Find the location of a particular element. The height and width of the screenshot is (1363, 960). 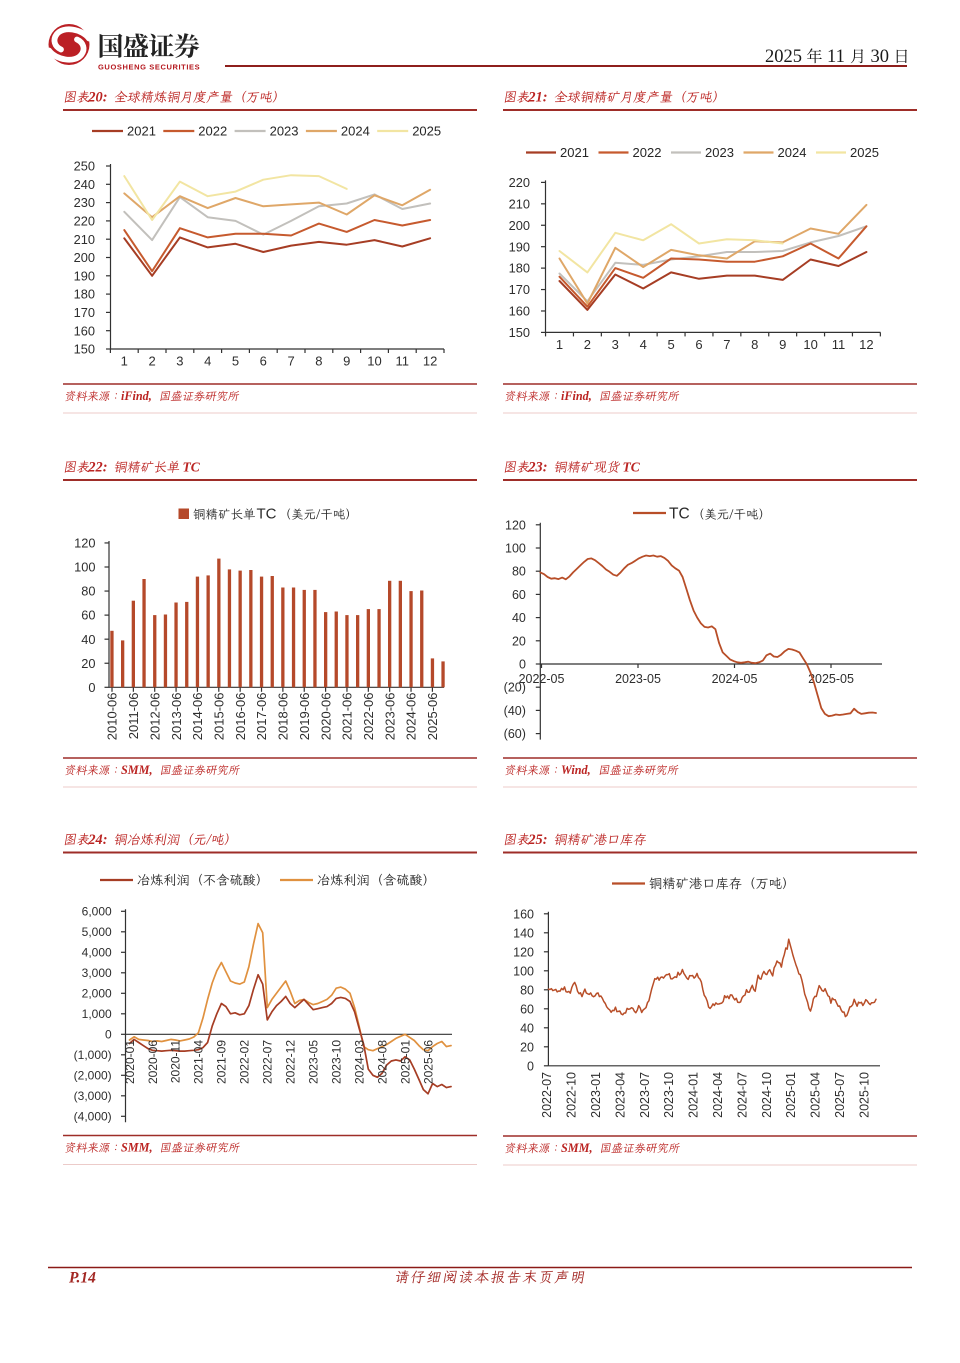

svg-text: (3,000) is located at coordinates (93, 1096).